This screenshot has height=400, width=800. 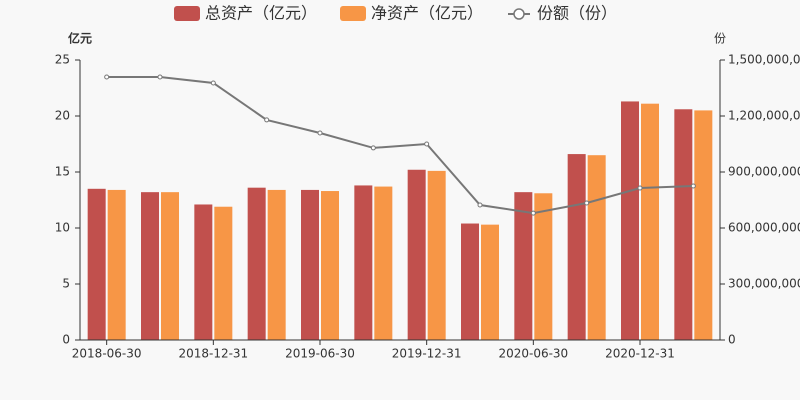 What do you see at coordinates (80, 38) in the screenshot?
I see `y-unit: 亿元` at bounding box center [80, 38].